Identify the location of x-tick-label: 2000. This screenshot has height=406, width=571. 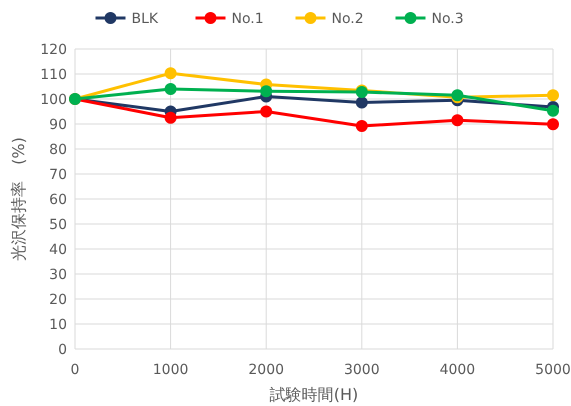
(266, 370).